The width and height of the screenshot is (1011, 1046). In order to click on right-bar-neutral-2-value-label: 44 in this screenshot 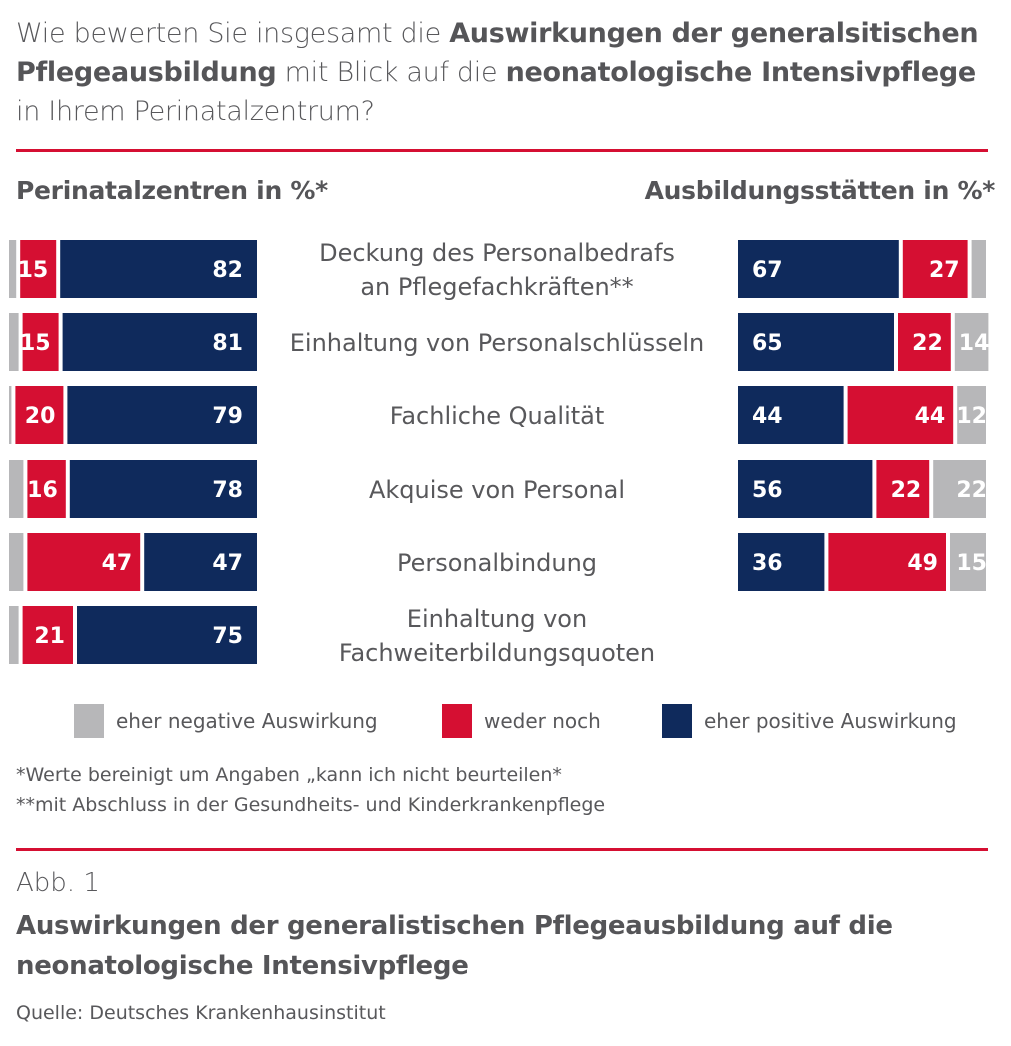, I will do `click(930, 416)`.